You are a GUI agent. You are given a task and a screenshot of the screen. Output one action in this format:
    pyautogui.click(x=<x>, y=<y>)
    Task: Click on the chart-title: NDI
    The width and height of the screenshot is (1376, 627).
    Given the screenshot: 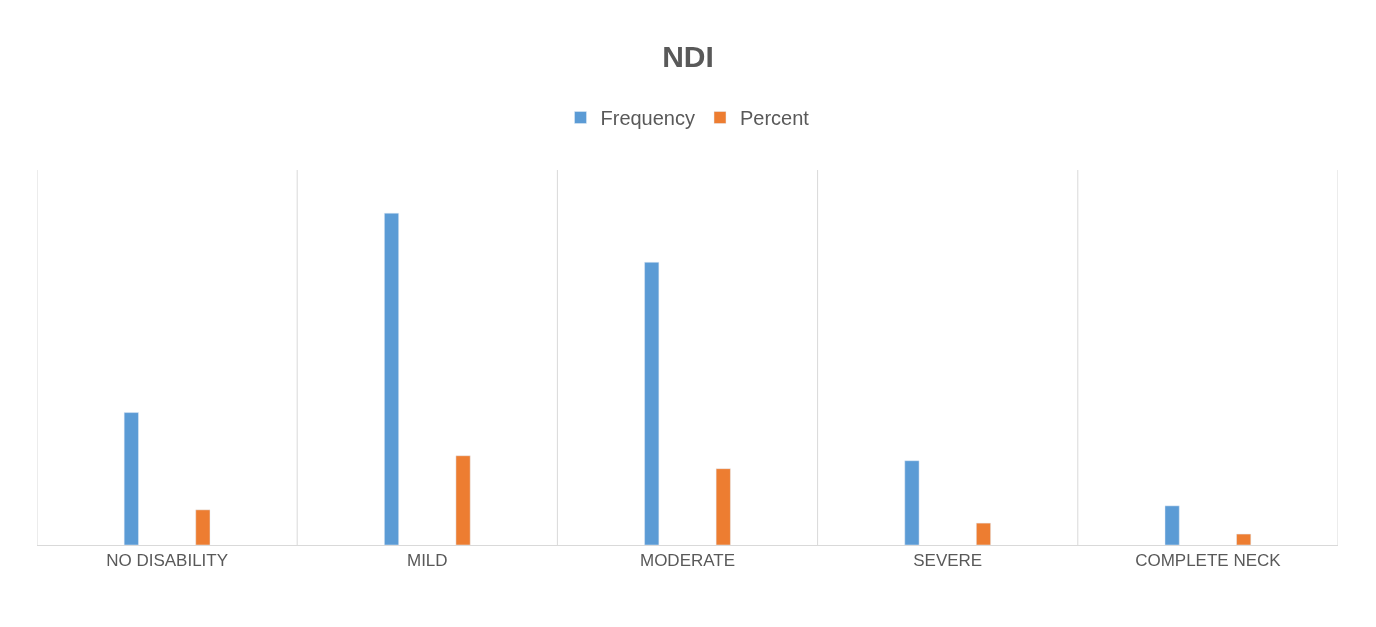 What is the action you would take?
    pyautogui.click(x=688, y=56)
    